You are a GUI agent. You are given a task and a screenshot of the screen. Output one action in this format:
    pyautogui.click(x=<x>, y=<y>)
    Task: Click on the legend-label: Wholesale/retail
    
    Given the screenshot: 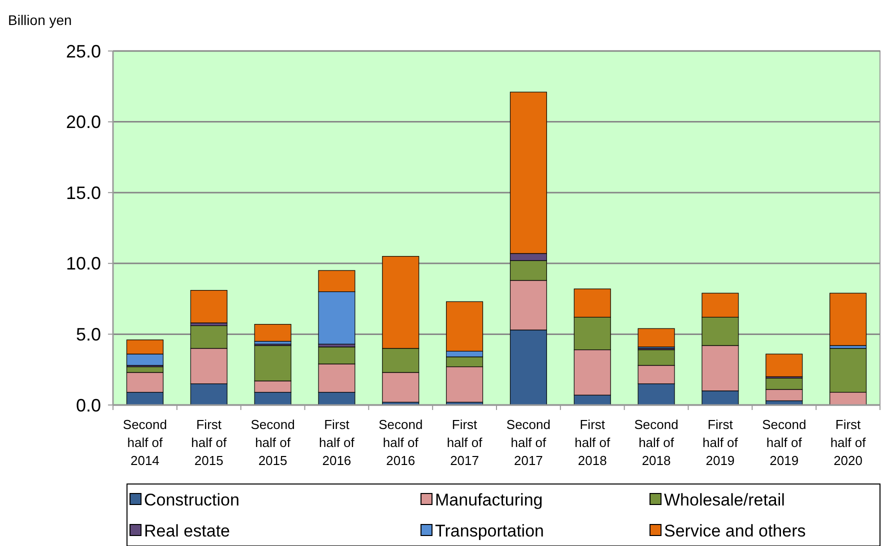 What is the action you would take?
    pyautogui.click(x=724, y=500)
    